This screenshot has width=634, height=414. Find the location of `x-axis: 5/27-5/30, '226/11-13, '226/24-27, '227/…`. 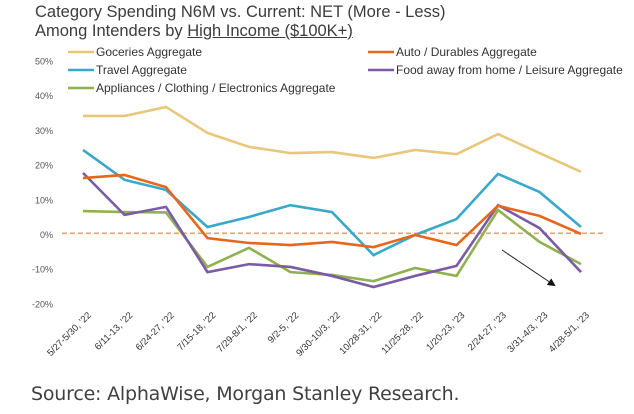

x-axis: 5/27-5/30, '226/11-13, '226/24-27, '227/… is located at coordinates (318, 334).